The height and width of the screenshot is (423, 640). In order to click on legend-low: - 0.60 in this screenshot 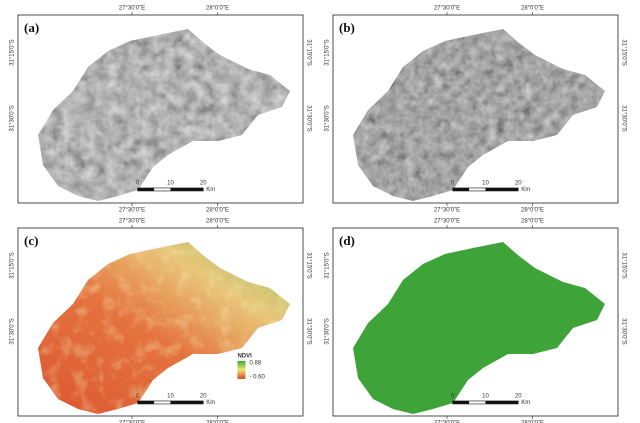, I will do `click(257, 377)`.